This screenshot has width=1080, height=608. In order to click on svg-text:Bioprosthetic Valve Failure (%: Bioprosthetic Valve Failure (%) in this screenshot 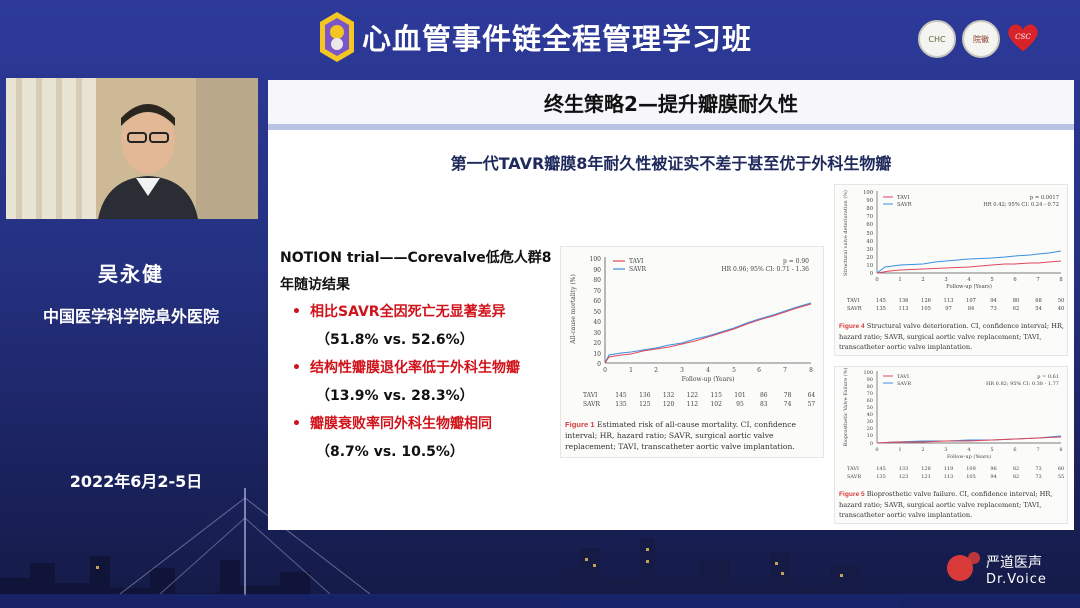, I will do `click(845, 407)`.